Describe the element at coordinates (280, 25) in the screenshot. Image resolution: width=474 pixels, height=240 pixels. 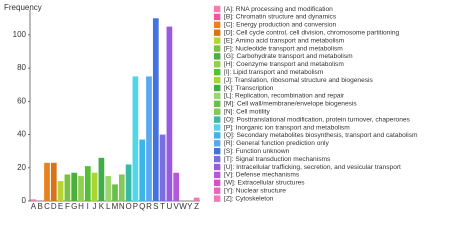
I see `legend-label: [C]: Energy production and conversion` at that location.